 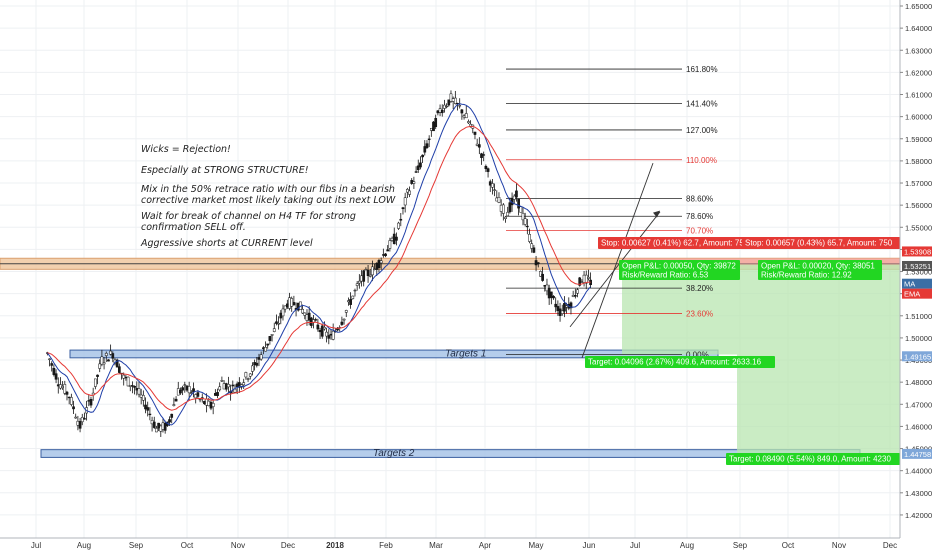 I want to click on tick-label: 1.65000, so click(x=918, y=6).